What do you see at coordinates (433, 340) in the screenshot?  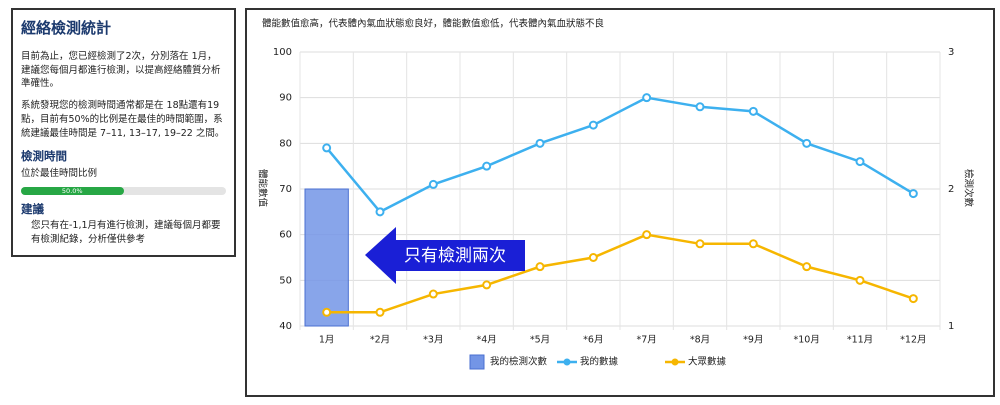 I see `x-tick-label: *3月` at bounding box center [433, 340].